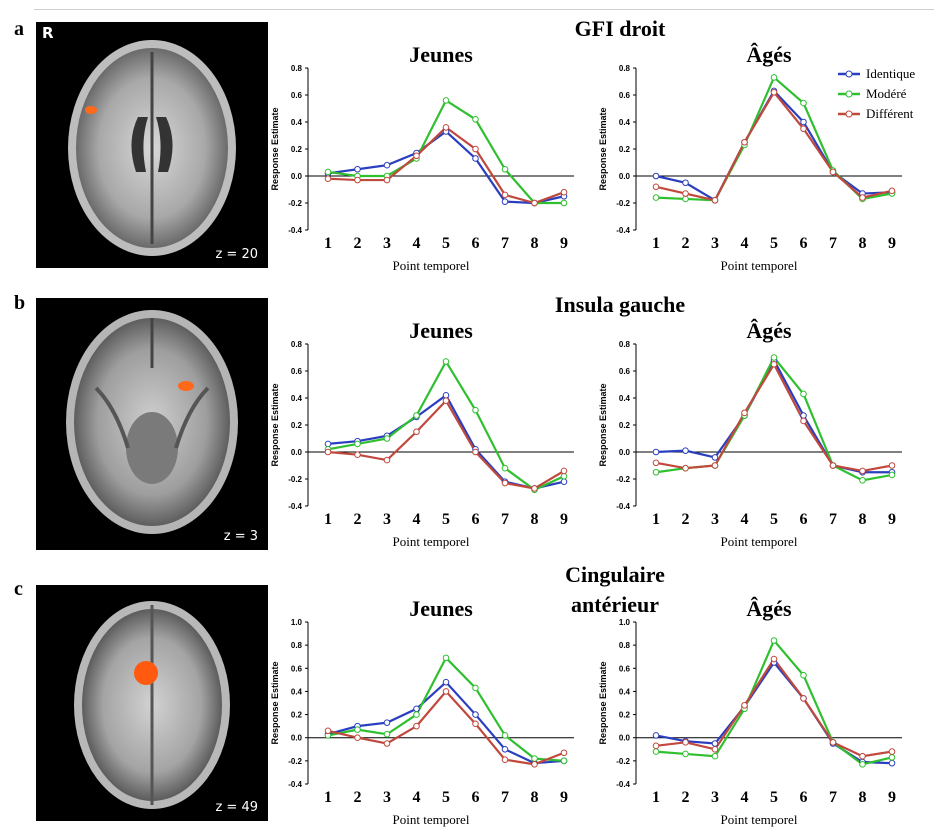 The image size is (939, 834). I want to click on legend-label: Modéré, so click(886, 93).